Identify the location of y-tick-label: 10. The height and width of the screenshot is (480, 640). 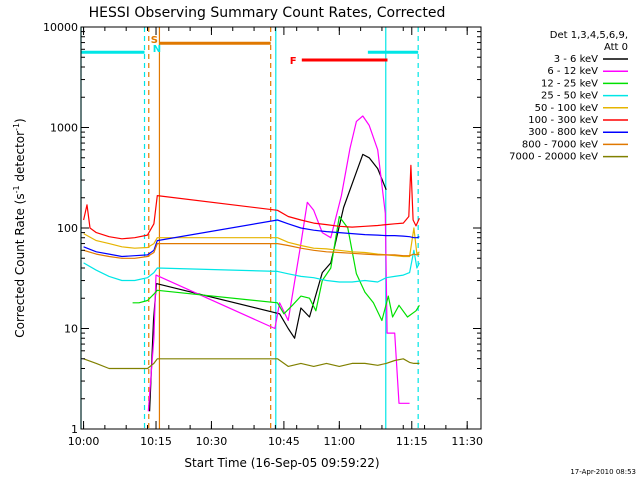
(71, 329).